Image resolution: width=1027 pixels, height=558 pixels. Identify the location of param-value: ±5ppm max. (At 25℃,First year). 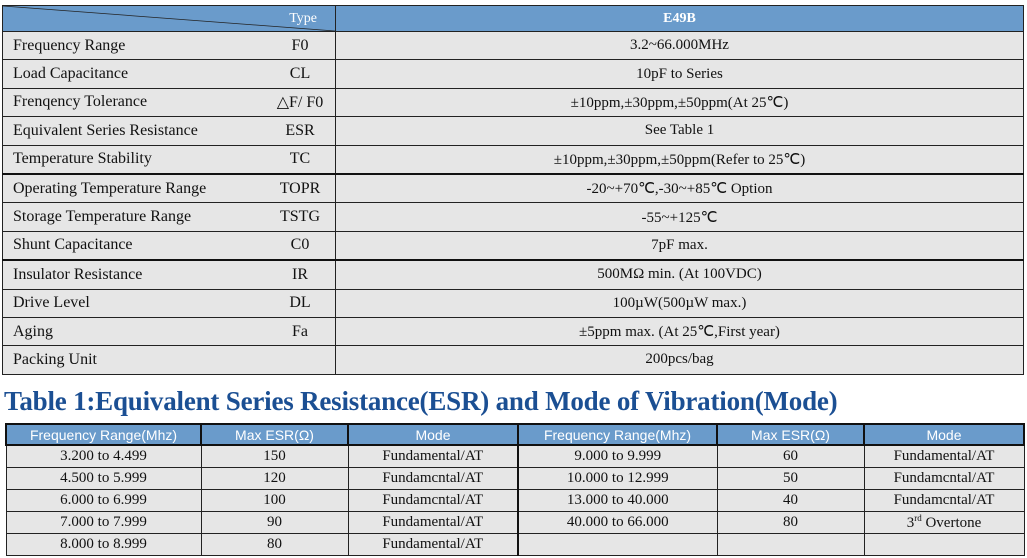
(679, 331).